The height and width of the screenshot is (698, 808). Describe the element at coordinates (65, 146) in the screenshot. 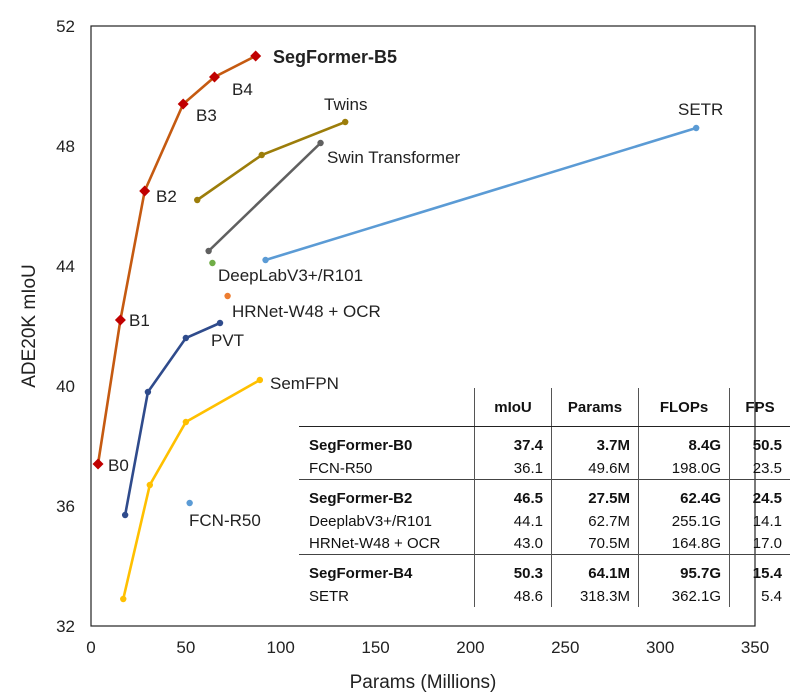

I see `y-tick-label: 48` at that location.